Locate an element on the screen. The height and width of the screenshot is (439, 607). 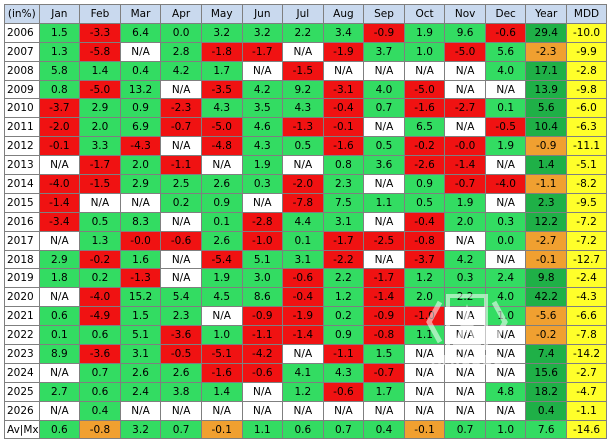
row-label: 2017 is located at coordinates (22, 240).